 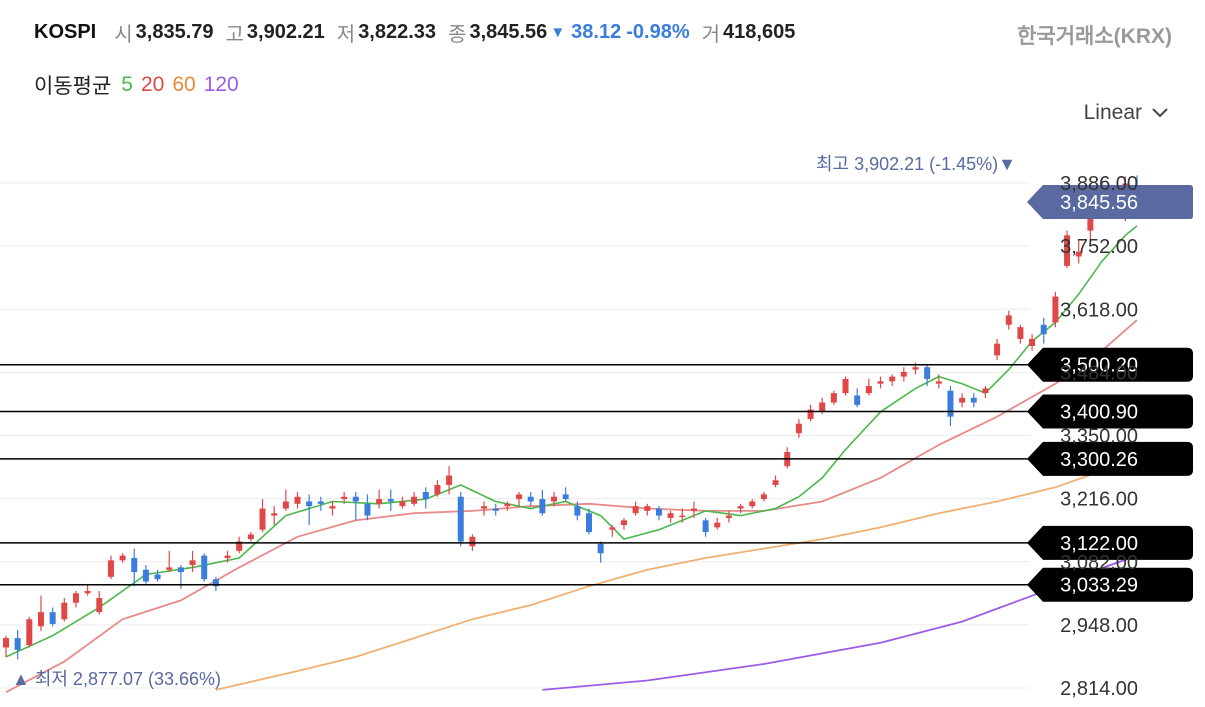 I want to click on ma60-toggle: 60, so click(x=184, y=84).